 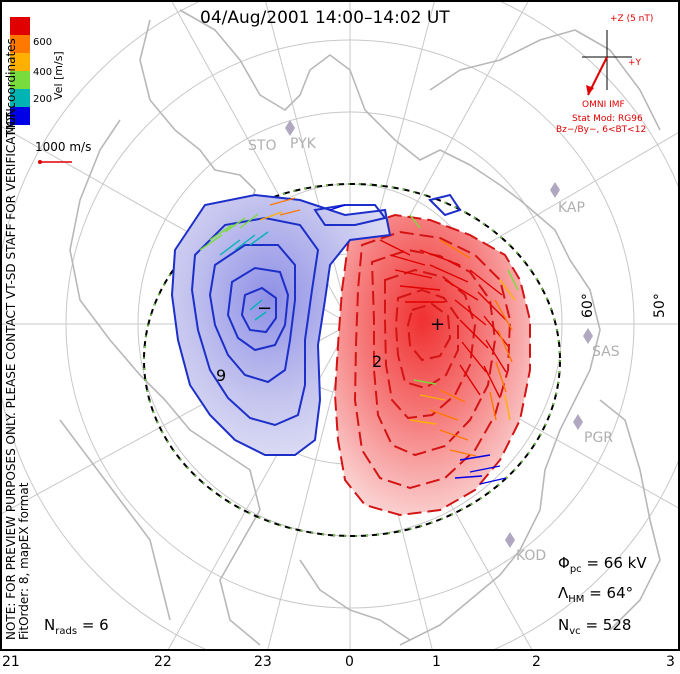 What do you see at coordinates (263, 662) in the screenshot?
I see `mlt-label: 23` at bounding box center [263, 662].